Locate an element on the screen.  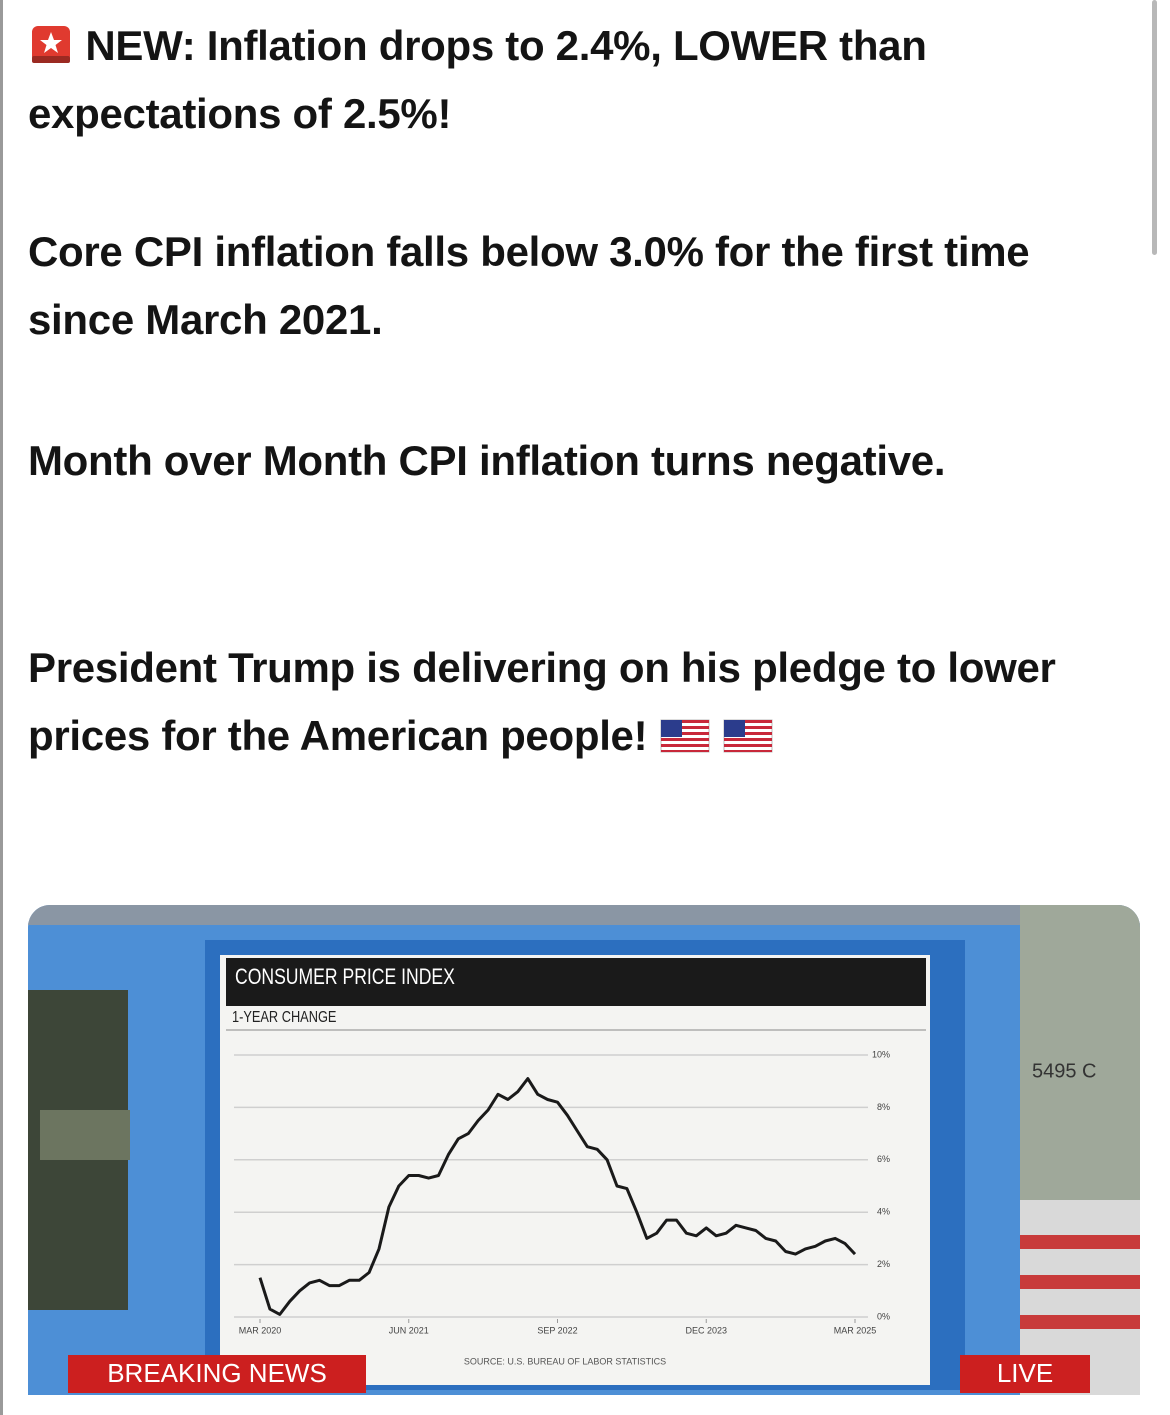
chart-source: SOURCE: U.S. BUREAU OF LABOR STATISTICS is located at coordinates (565, 1361).